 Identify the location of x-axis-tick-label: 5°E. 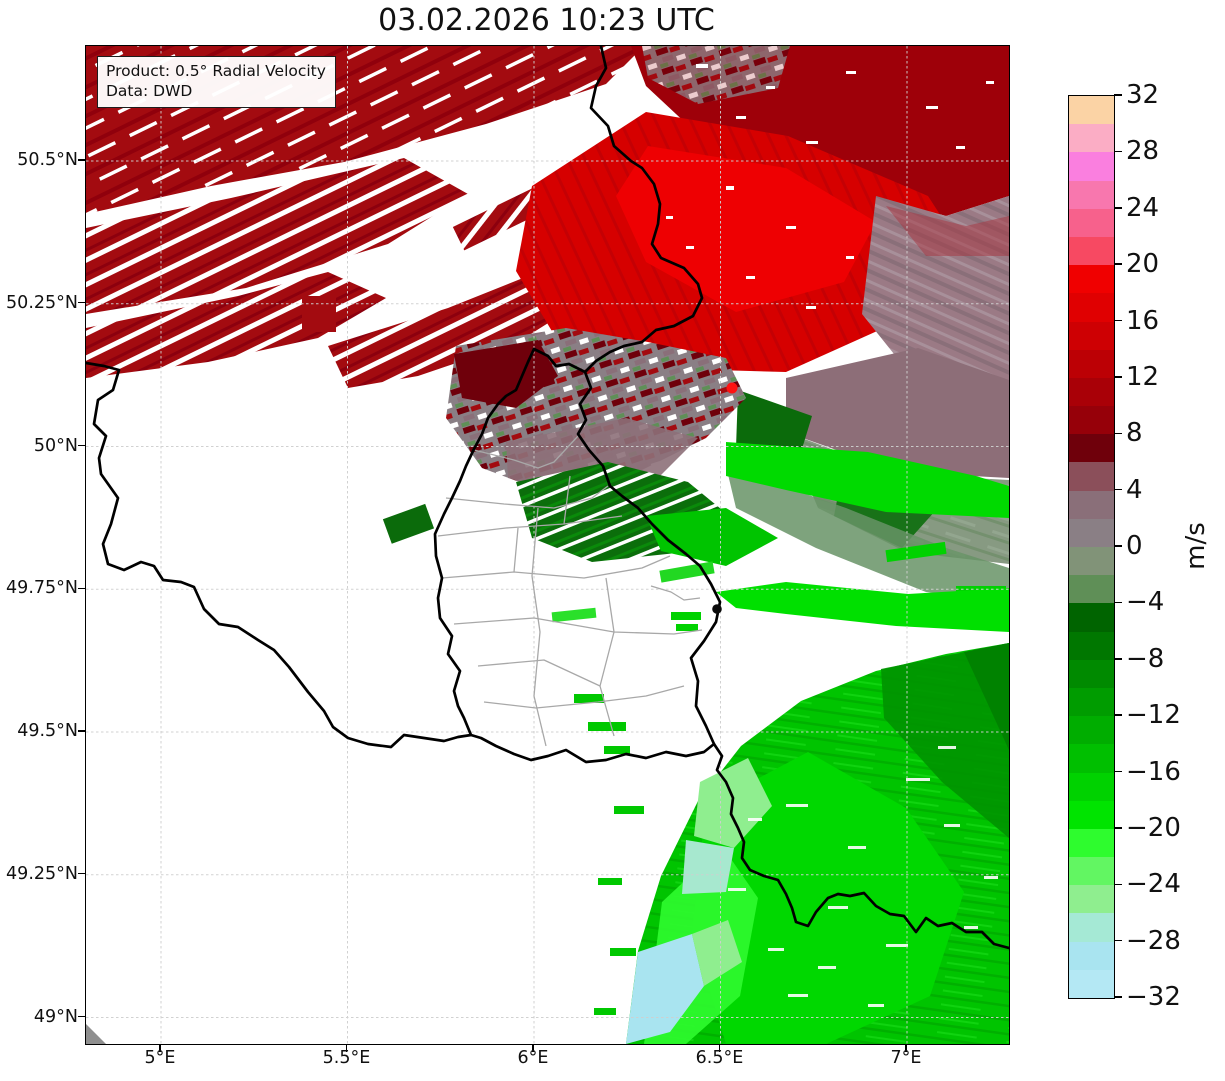
(160, 1058).